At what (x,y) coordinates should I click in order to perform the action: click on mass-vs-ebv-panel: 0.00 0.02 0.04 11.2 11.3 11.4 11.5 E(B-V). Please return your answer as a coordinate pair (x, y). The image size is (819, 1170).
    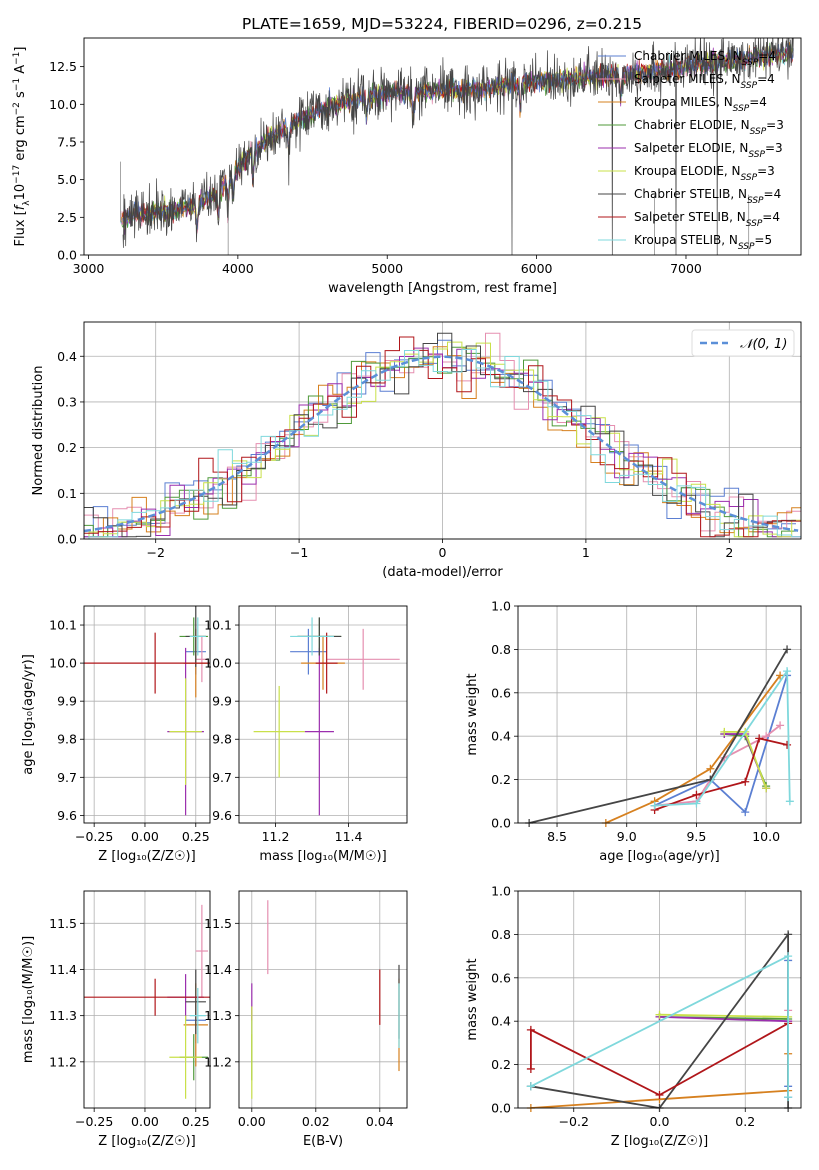
    Looking at the image, I should click on (306, 1019).